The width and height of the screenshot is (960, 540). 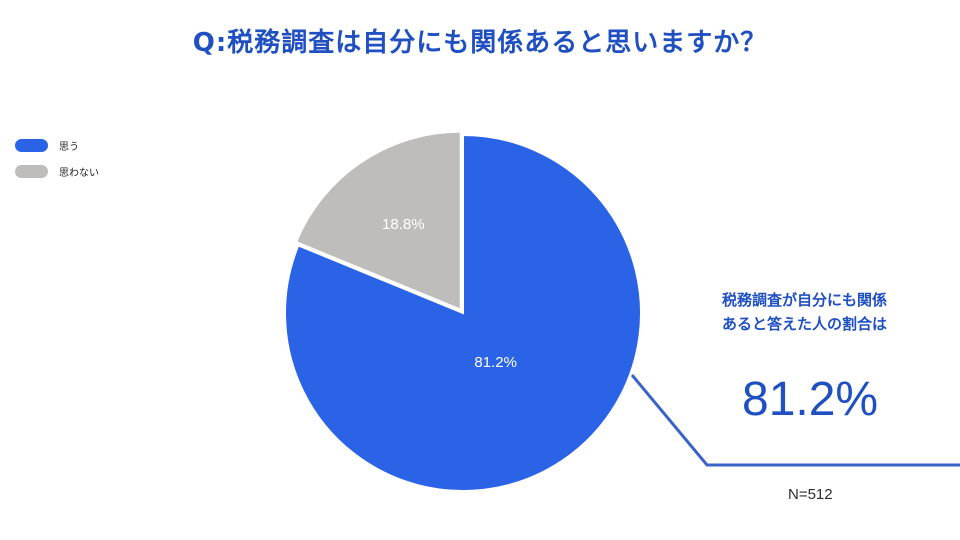 What do you see at coordinates (810, 494) in the screenshot?
I see `sample-size: N=512` at bounding box center [810, 494].